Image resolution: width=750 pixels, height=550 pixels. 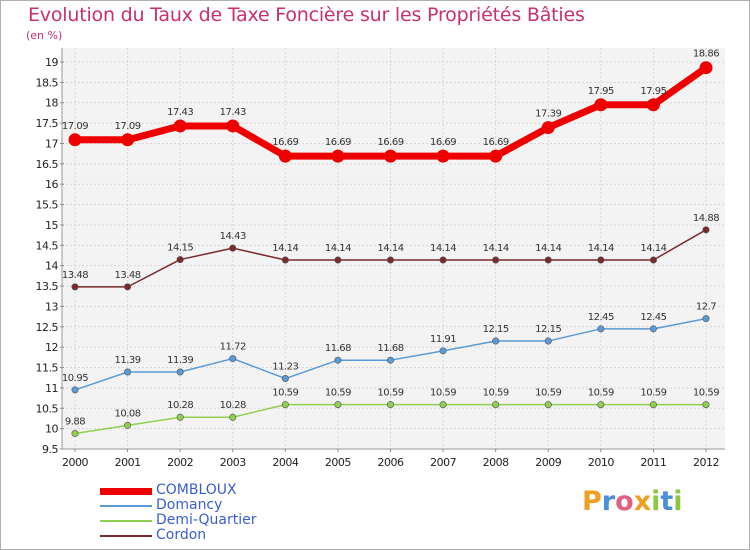 I want to click on data-label: 12.7, so click(x=706, y=307).